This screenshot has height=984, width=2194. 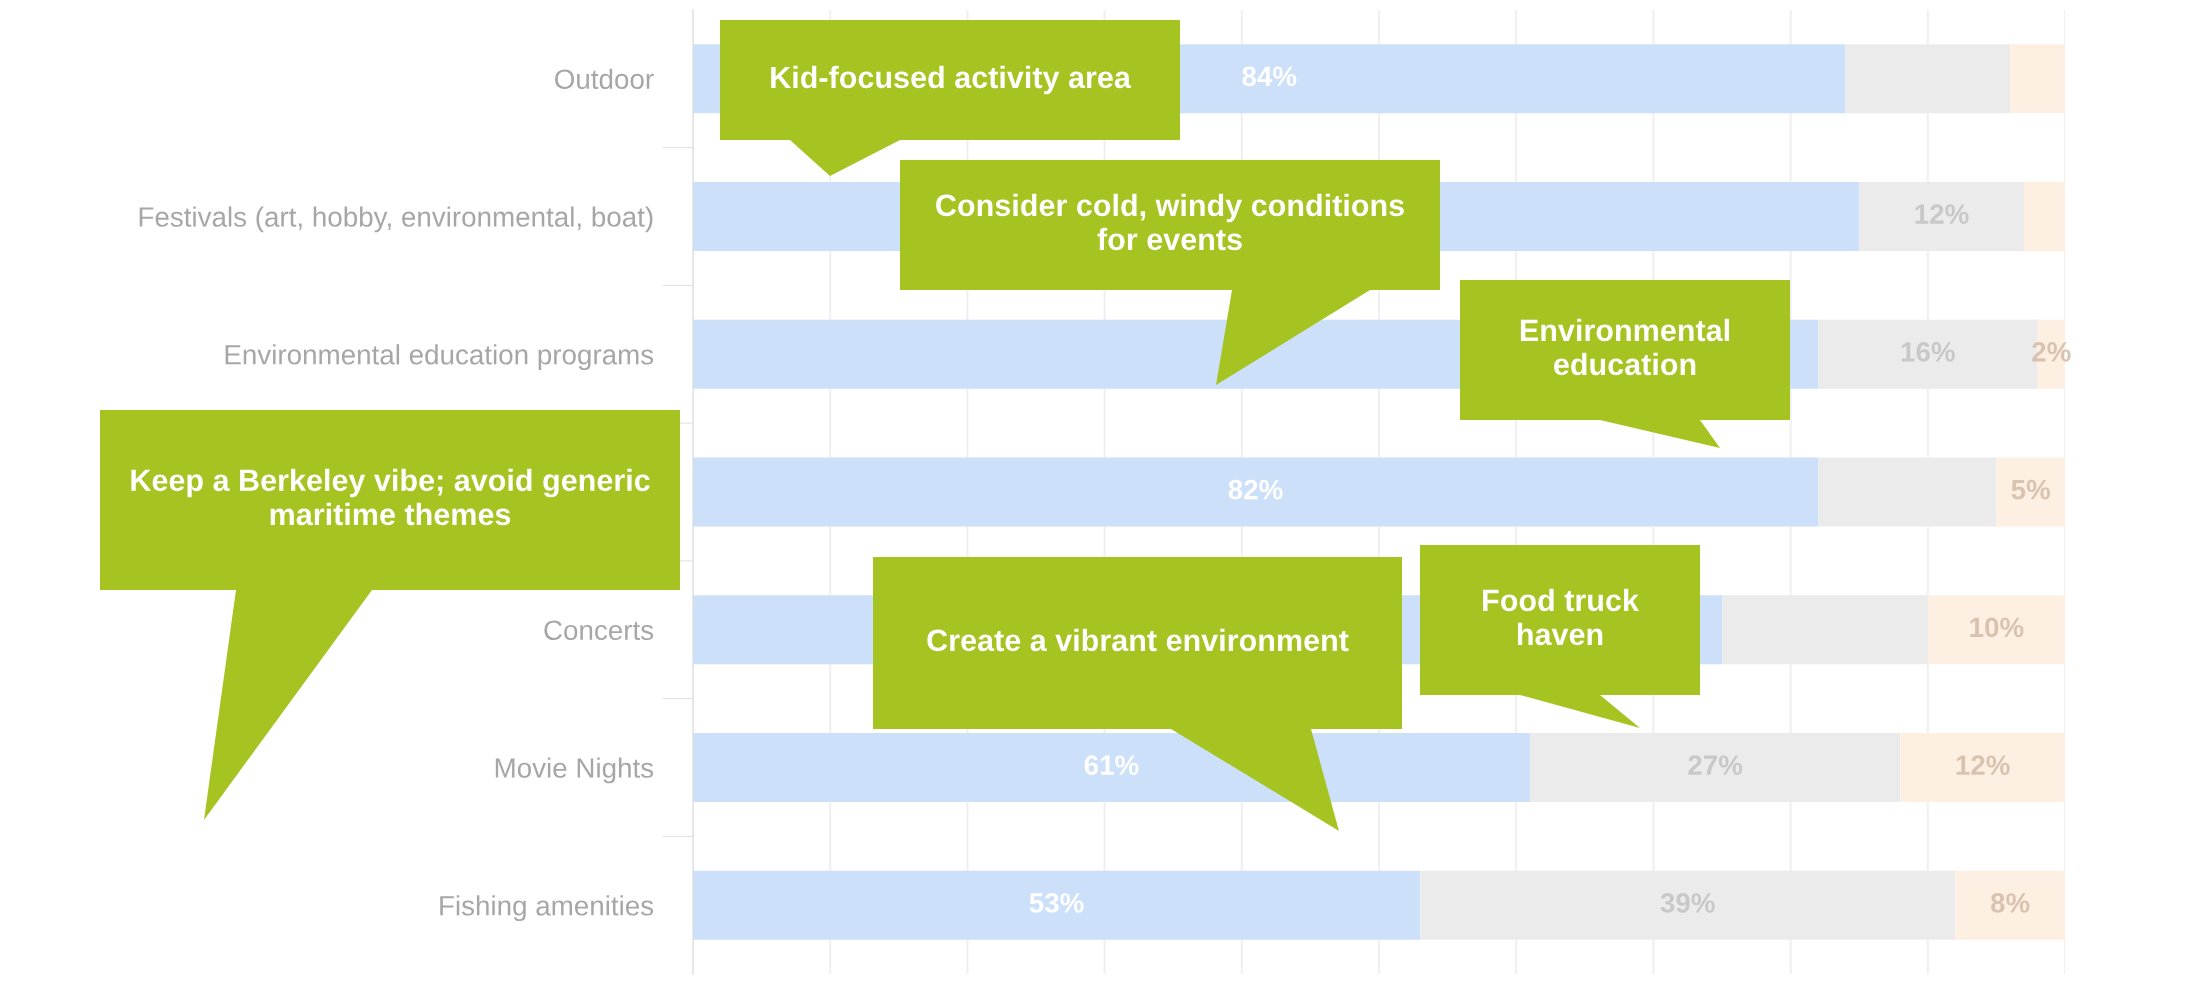 I want to click on y-tick-label: Movie Nights, so click(x=574, y=770).